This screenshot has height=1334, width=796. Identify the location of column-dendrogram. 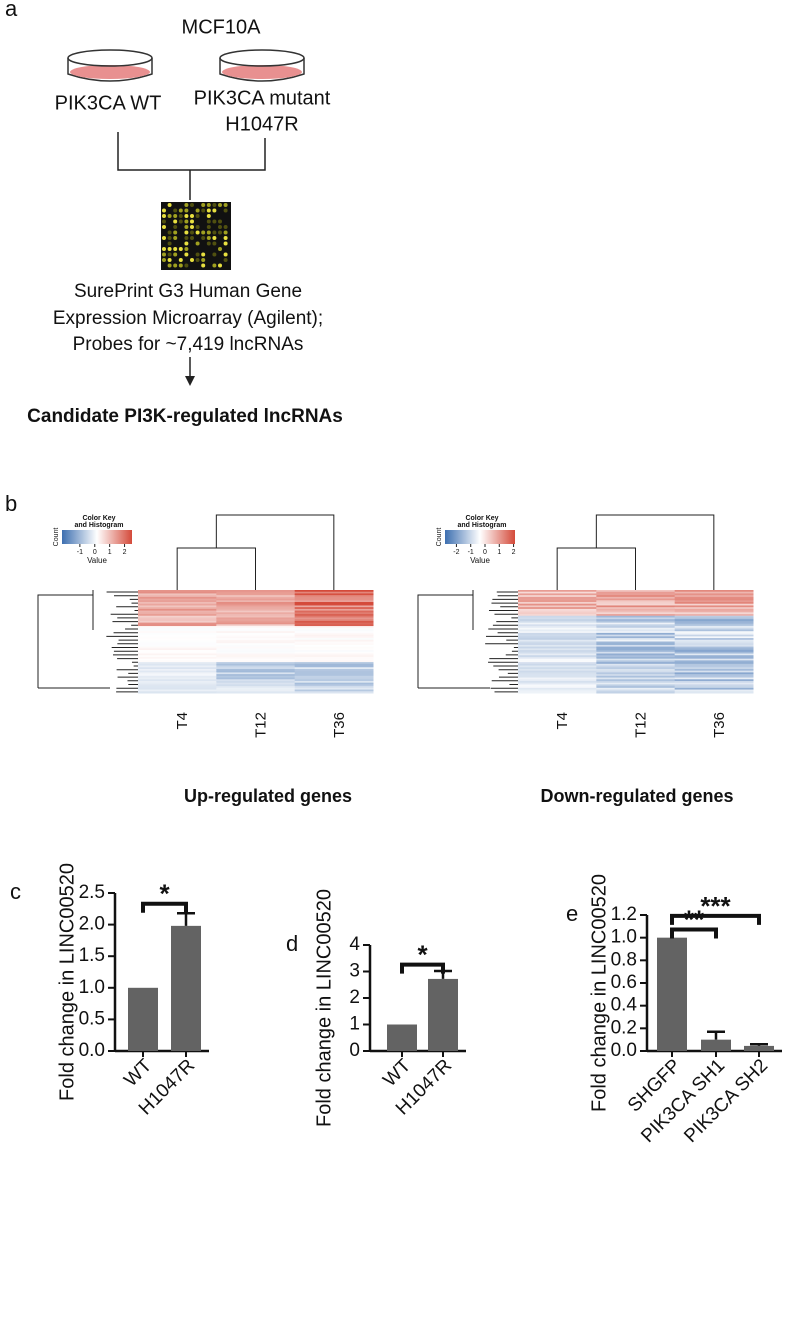
(255, 552).